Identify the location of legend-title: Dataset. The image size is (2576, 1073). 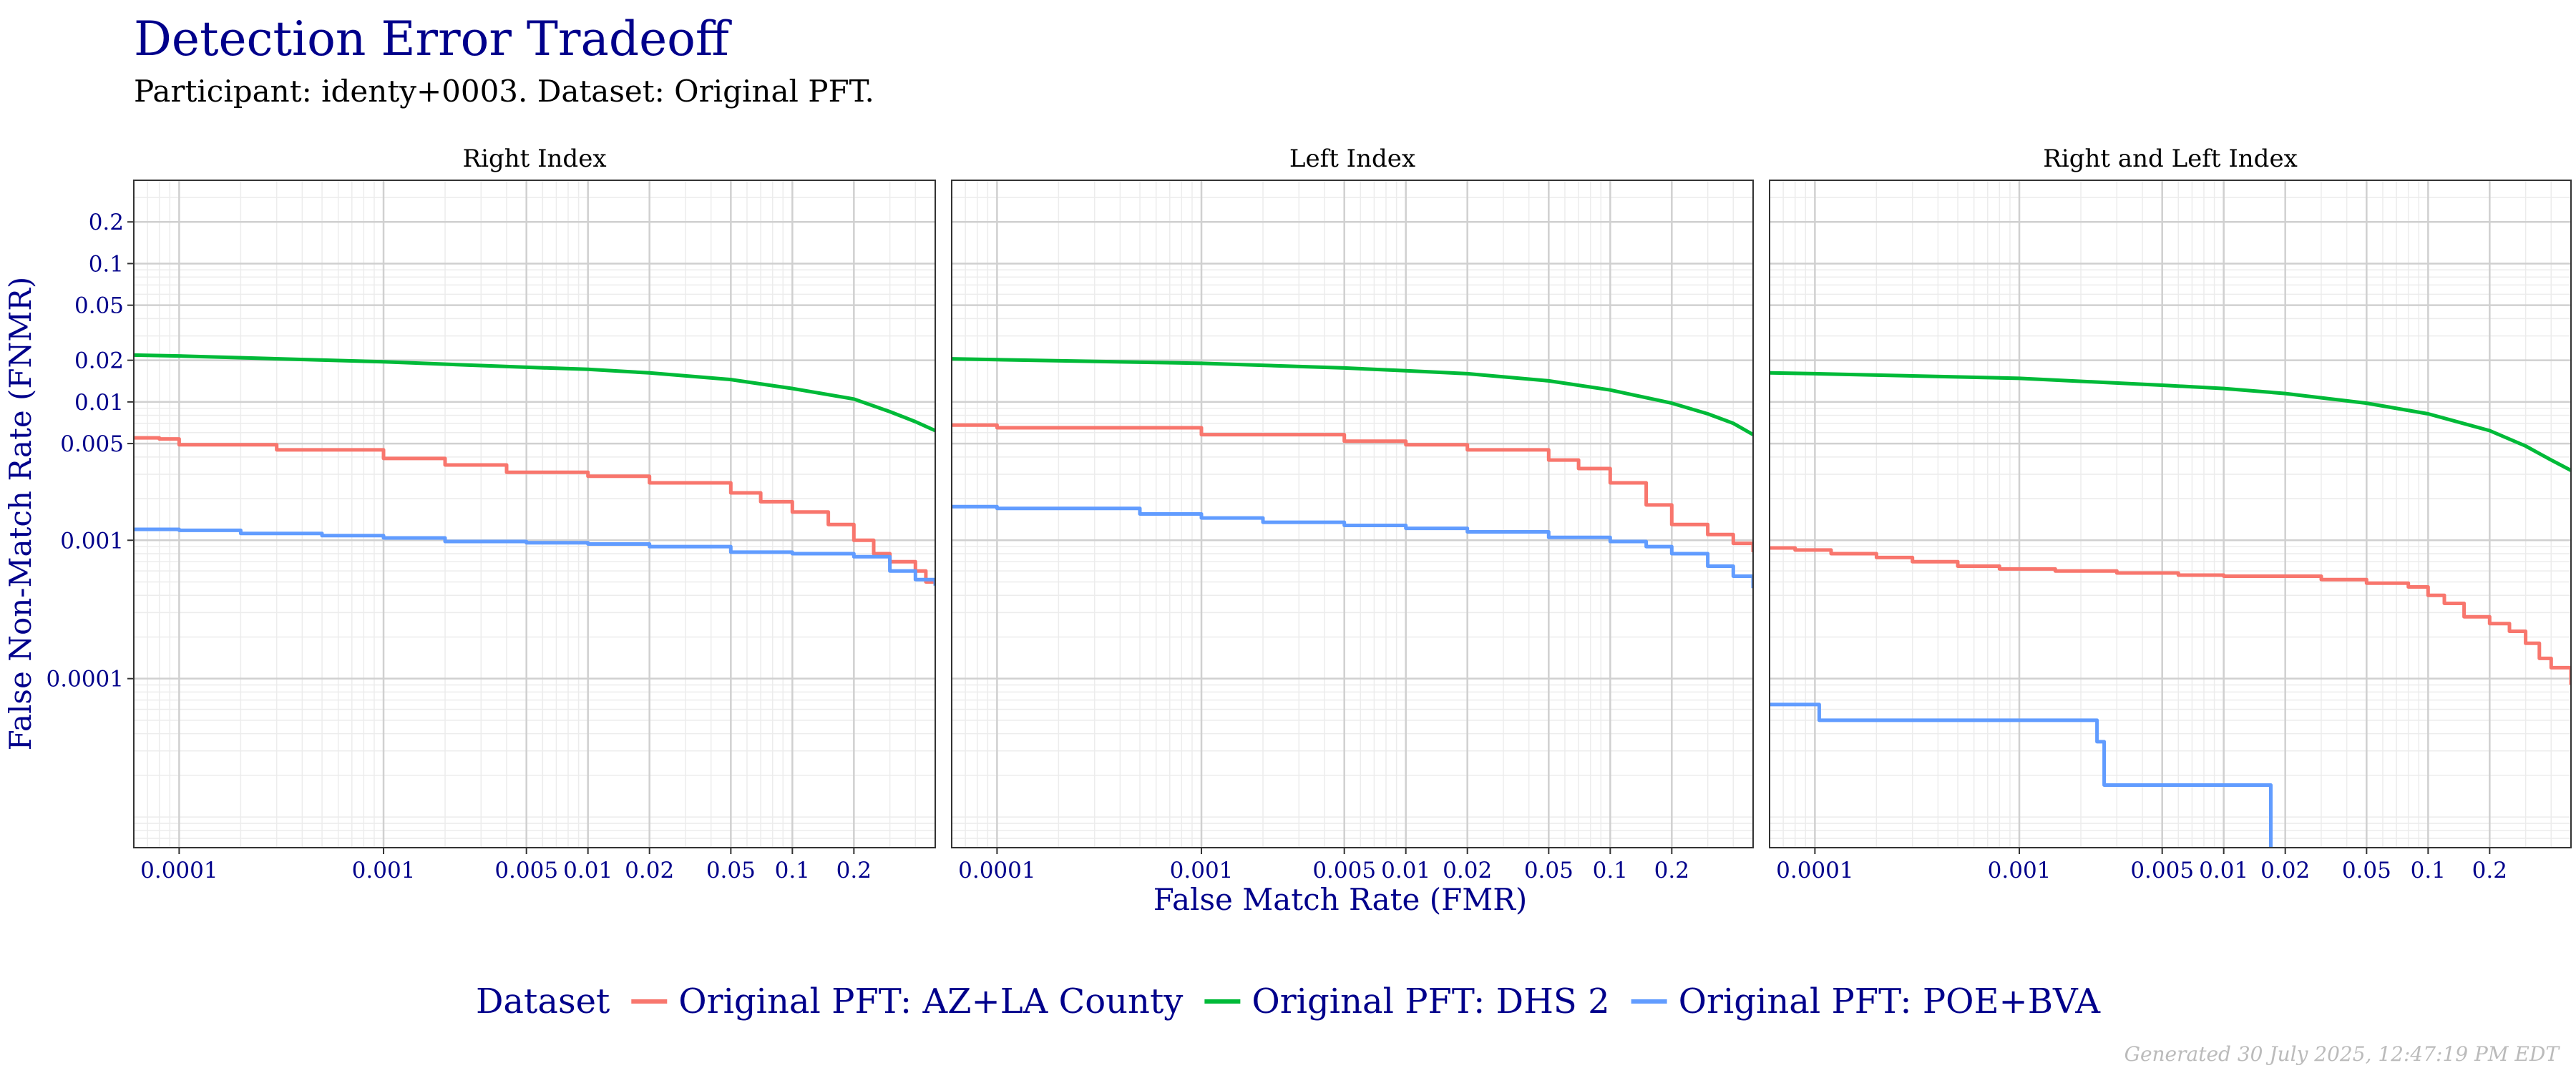
(543, 1001).